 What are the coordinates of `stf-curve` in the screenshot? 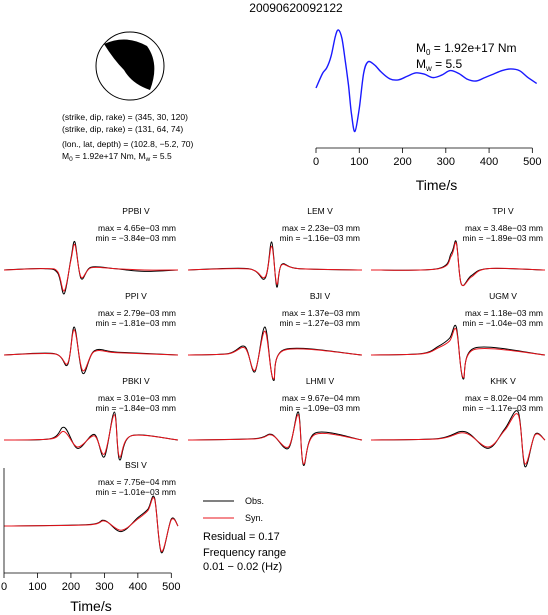 It's located at (426, 81).